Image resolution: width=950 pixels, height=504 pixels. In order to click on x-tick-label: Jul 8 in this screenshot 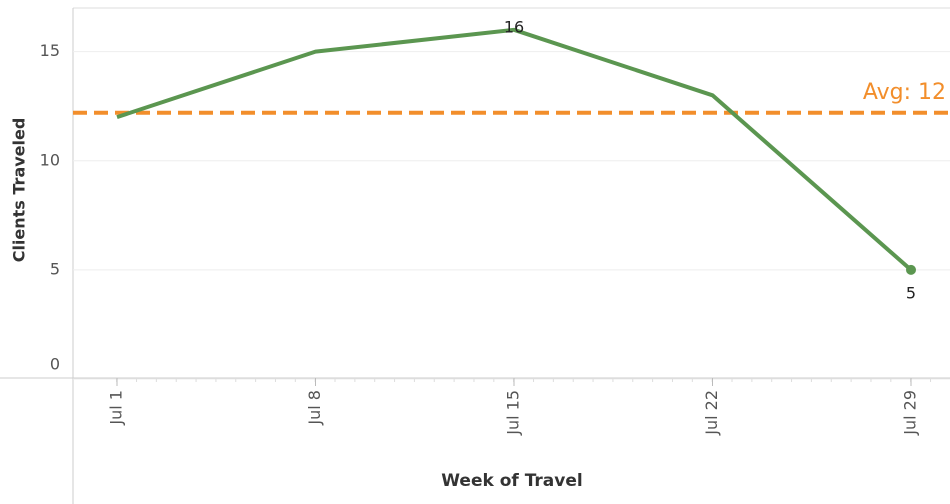, I will do `click(314, 408)`.